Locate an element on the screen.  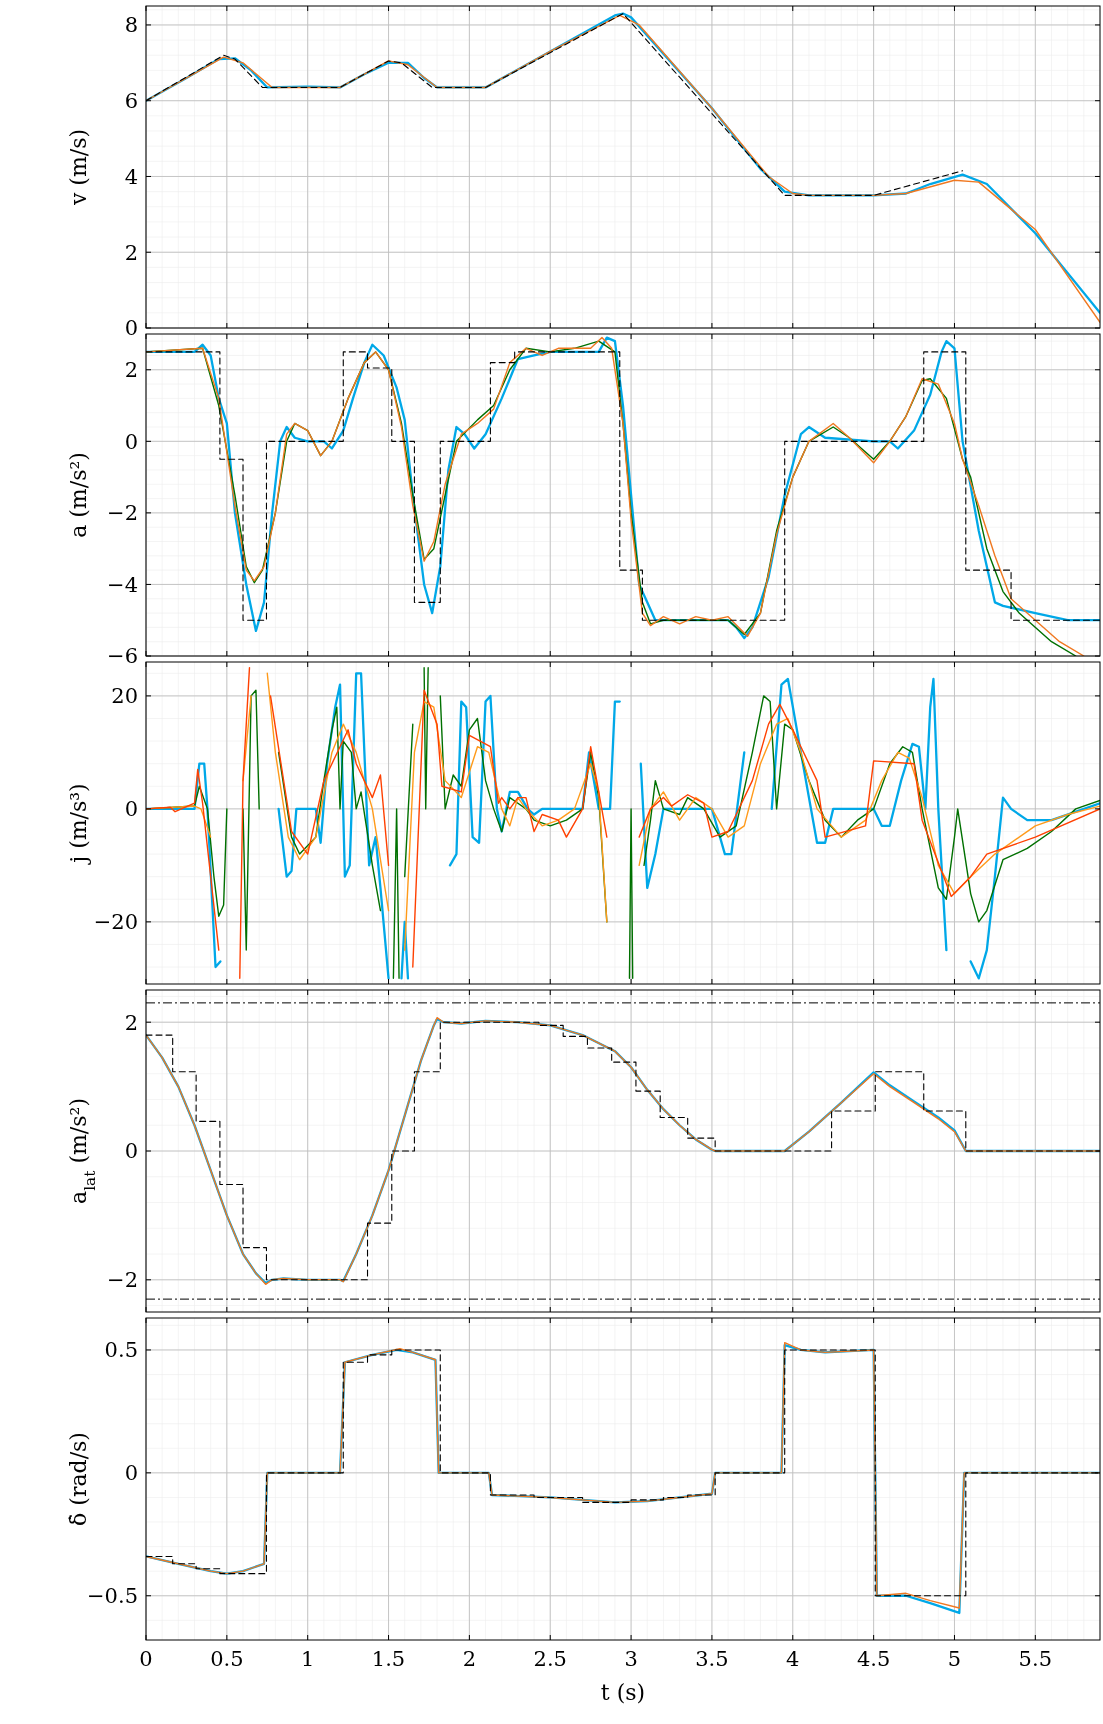
x-tick-label: 3.5 is located at coordinates (712, 1659).